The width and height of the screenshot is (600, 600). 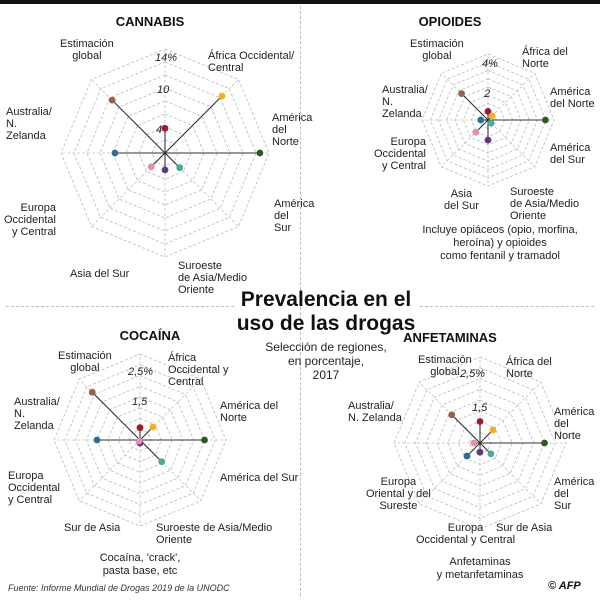 What do you see at coordinates (545, 204) in the screenshot?
I see `opioides-label-suroeste-asia: Suroeste de Asia/Medio Oriente` at bounding box center [545, 204].